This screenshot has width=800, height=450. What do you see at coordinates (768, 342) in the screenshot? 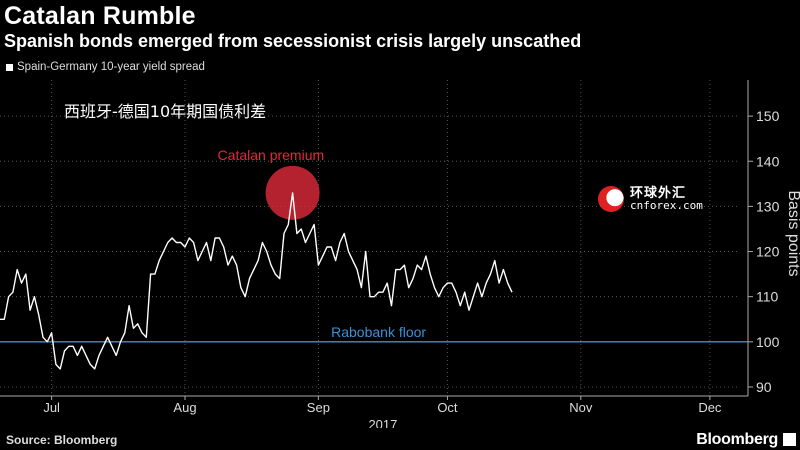
I see `y-tick-label: 100` at bounding box center [768, 342].